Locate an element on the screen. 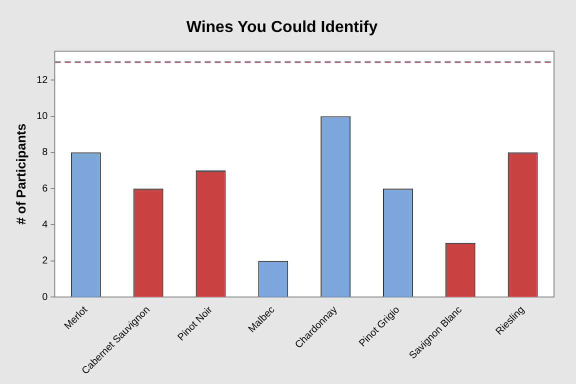  y-tick-label: 0 is located at coordinates (45, 297).